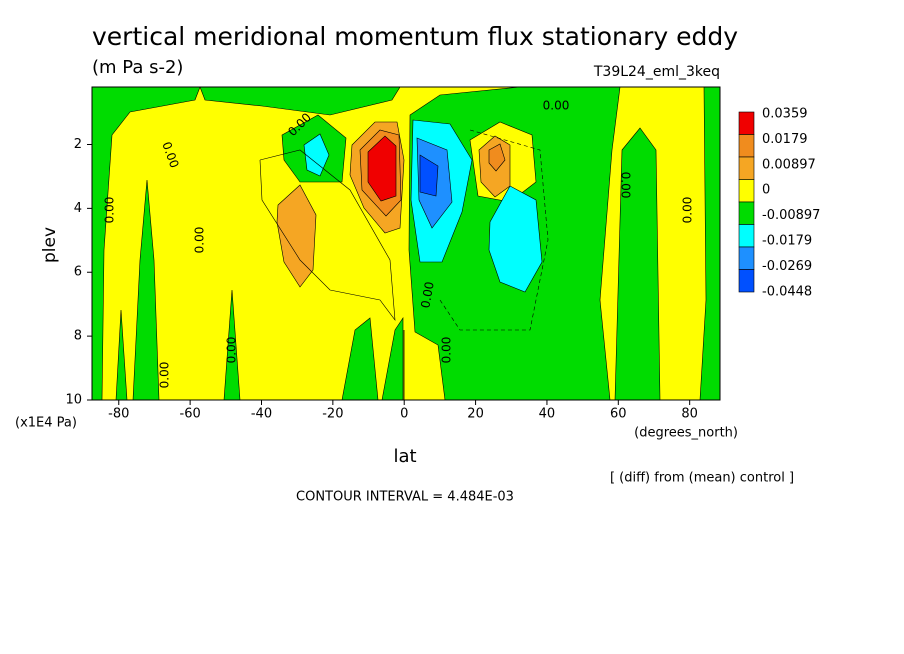  Describe the element at coordinates (332, 414) in the screenshot. I see `x-tick-label: -20` at that location.